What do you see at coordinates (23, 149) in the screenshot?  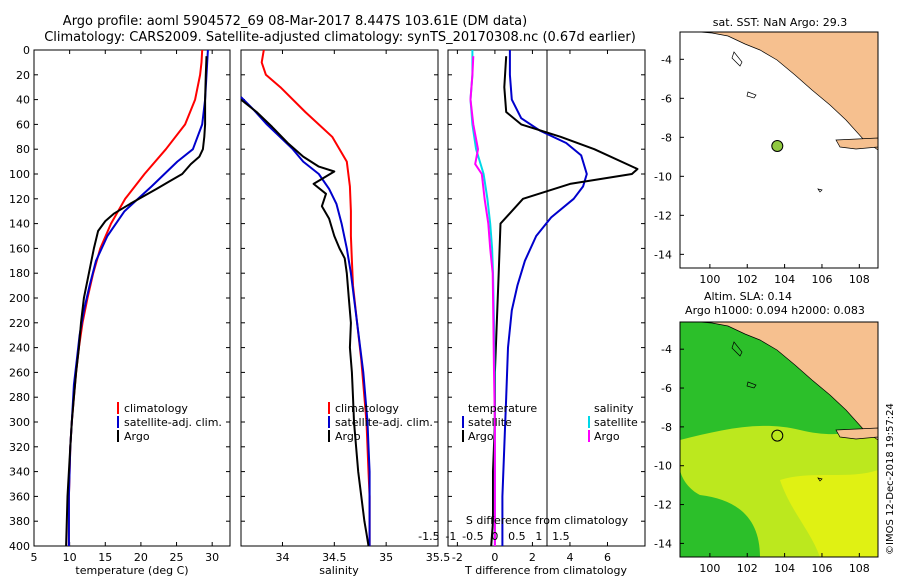 I see `y-tick-label: 80` at bounding box center [23, 149].